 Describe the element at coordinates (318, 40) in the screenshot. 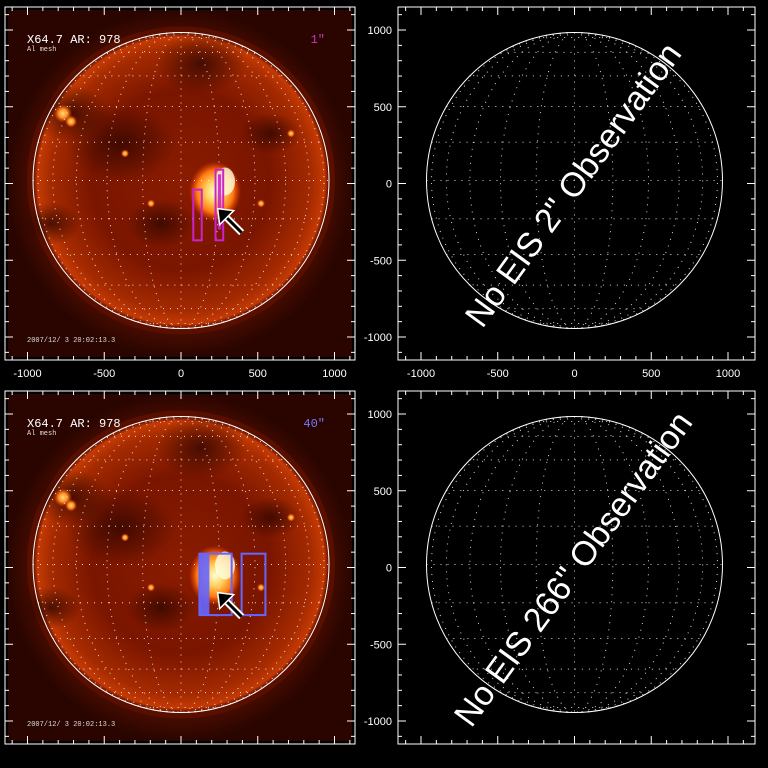

I see `resolution-label: 1"` at that location.